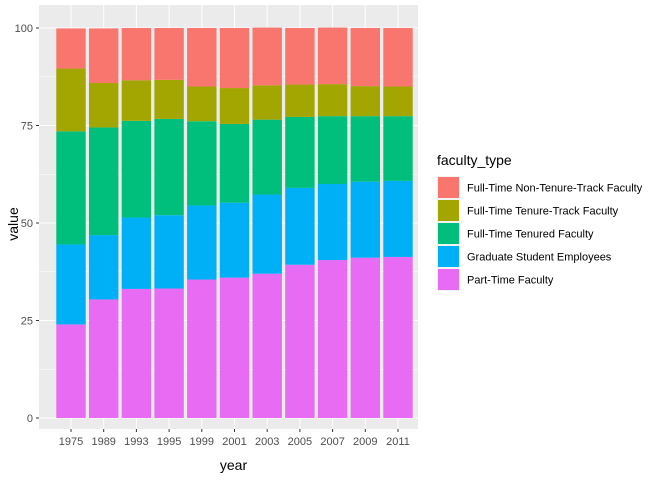 This screenshot has height=480, width=672. Describe the element at coordinates (539, 258) in the screenshot. I see `legend-label: Graduate Student Employees` at that location.